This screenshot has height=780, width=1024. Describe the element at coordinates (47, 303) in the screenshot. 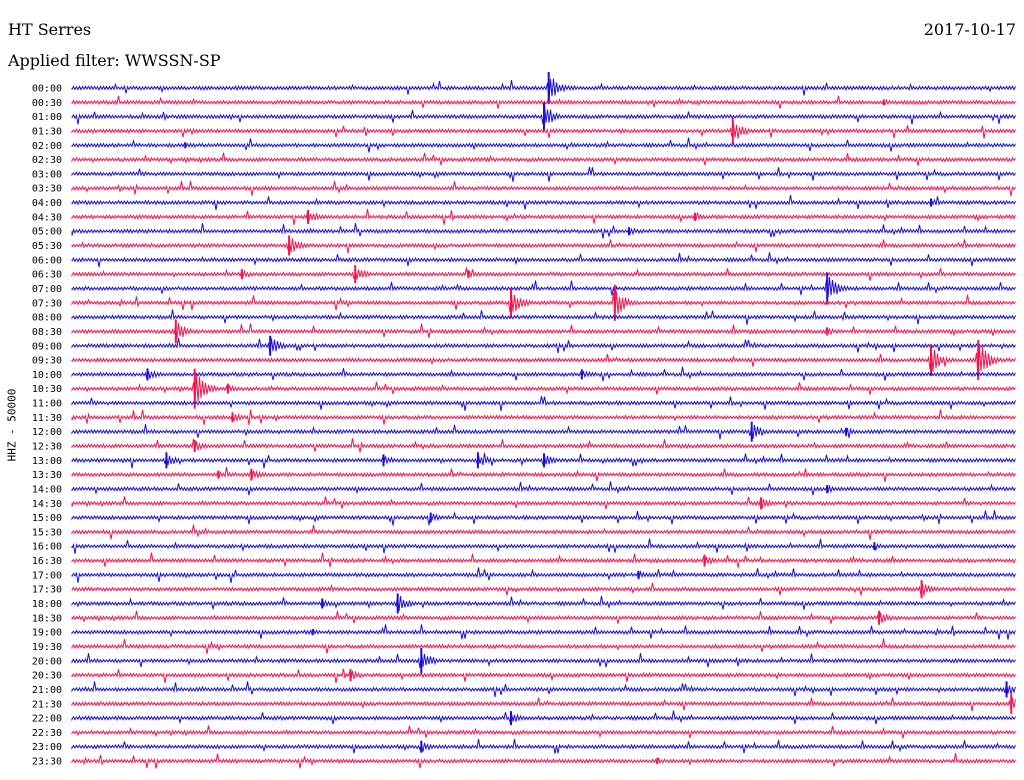

I see `time-tick-label: 07:30` at that location.